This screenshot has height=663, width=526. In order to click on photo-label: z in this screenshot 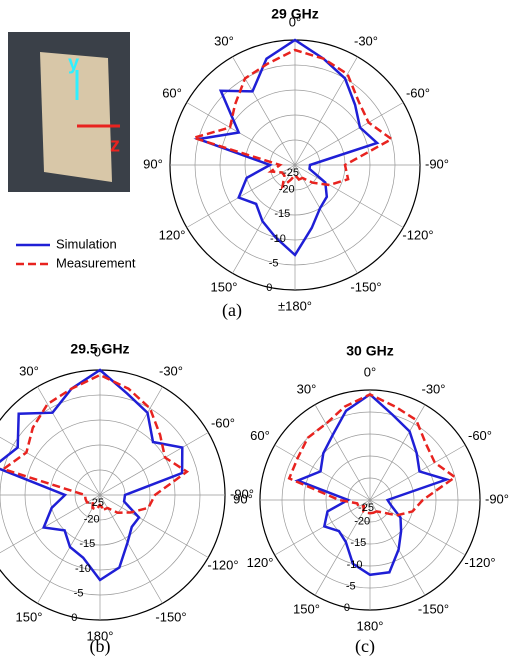, I will do `click(115, 145)`.